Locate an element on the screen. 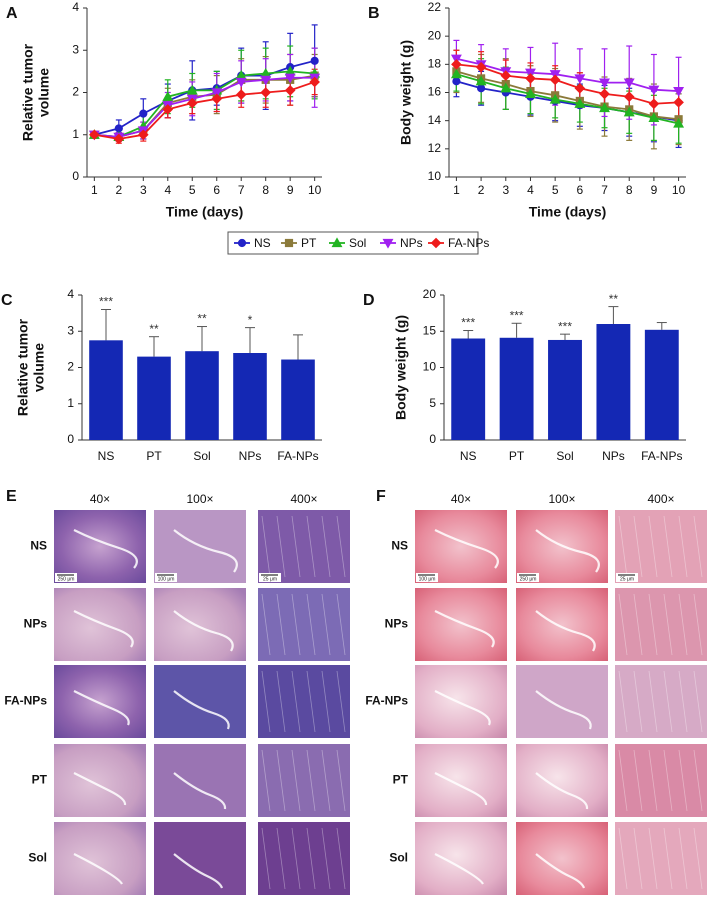 This screenshot has height=904, width=708. y-tick-label: 3 is located at coordinates (75, 49).